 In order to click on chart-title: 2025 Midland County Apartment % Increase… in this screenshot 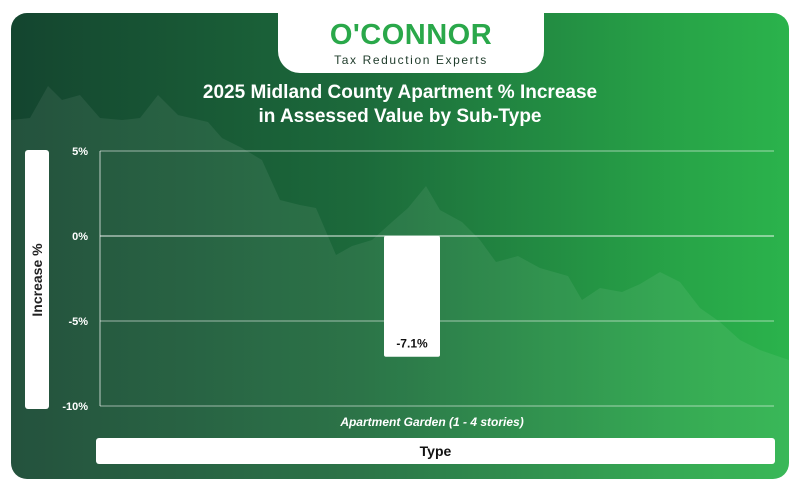, I will do `click(400, 105)`.